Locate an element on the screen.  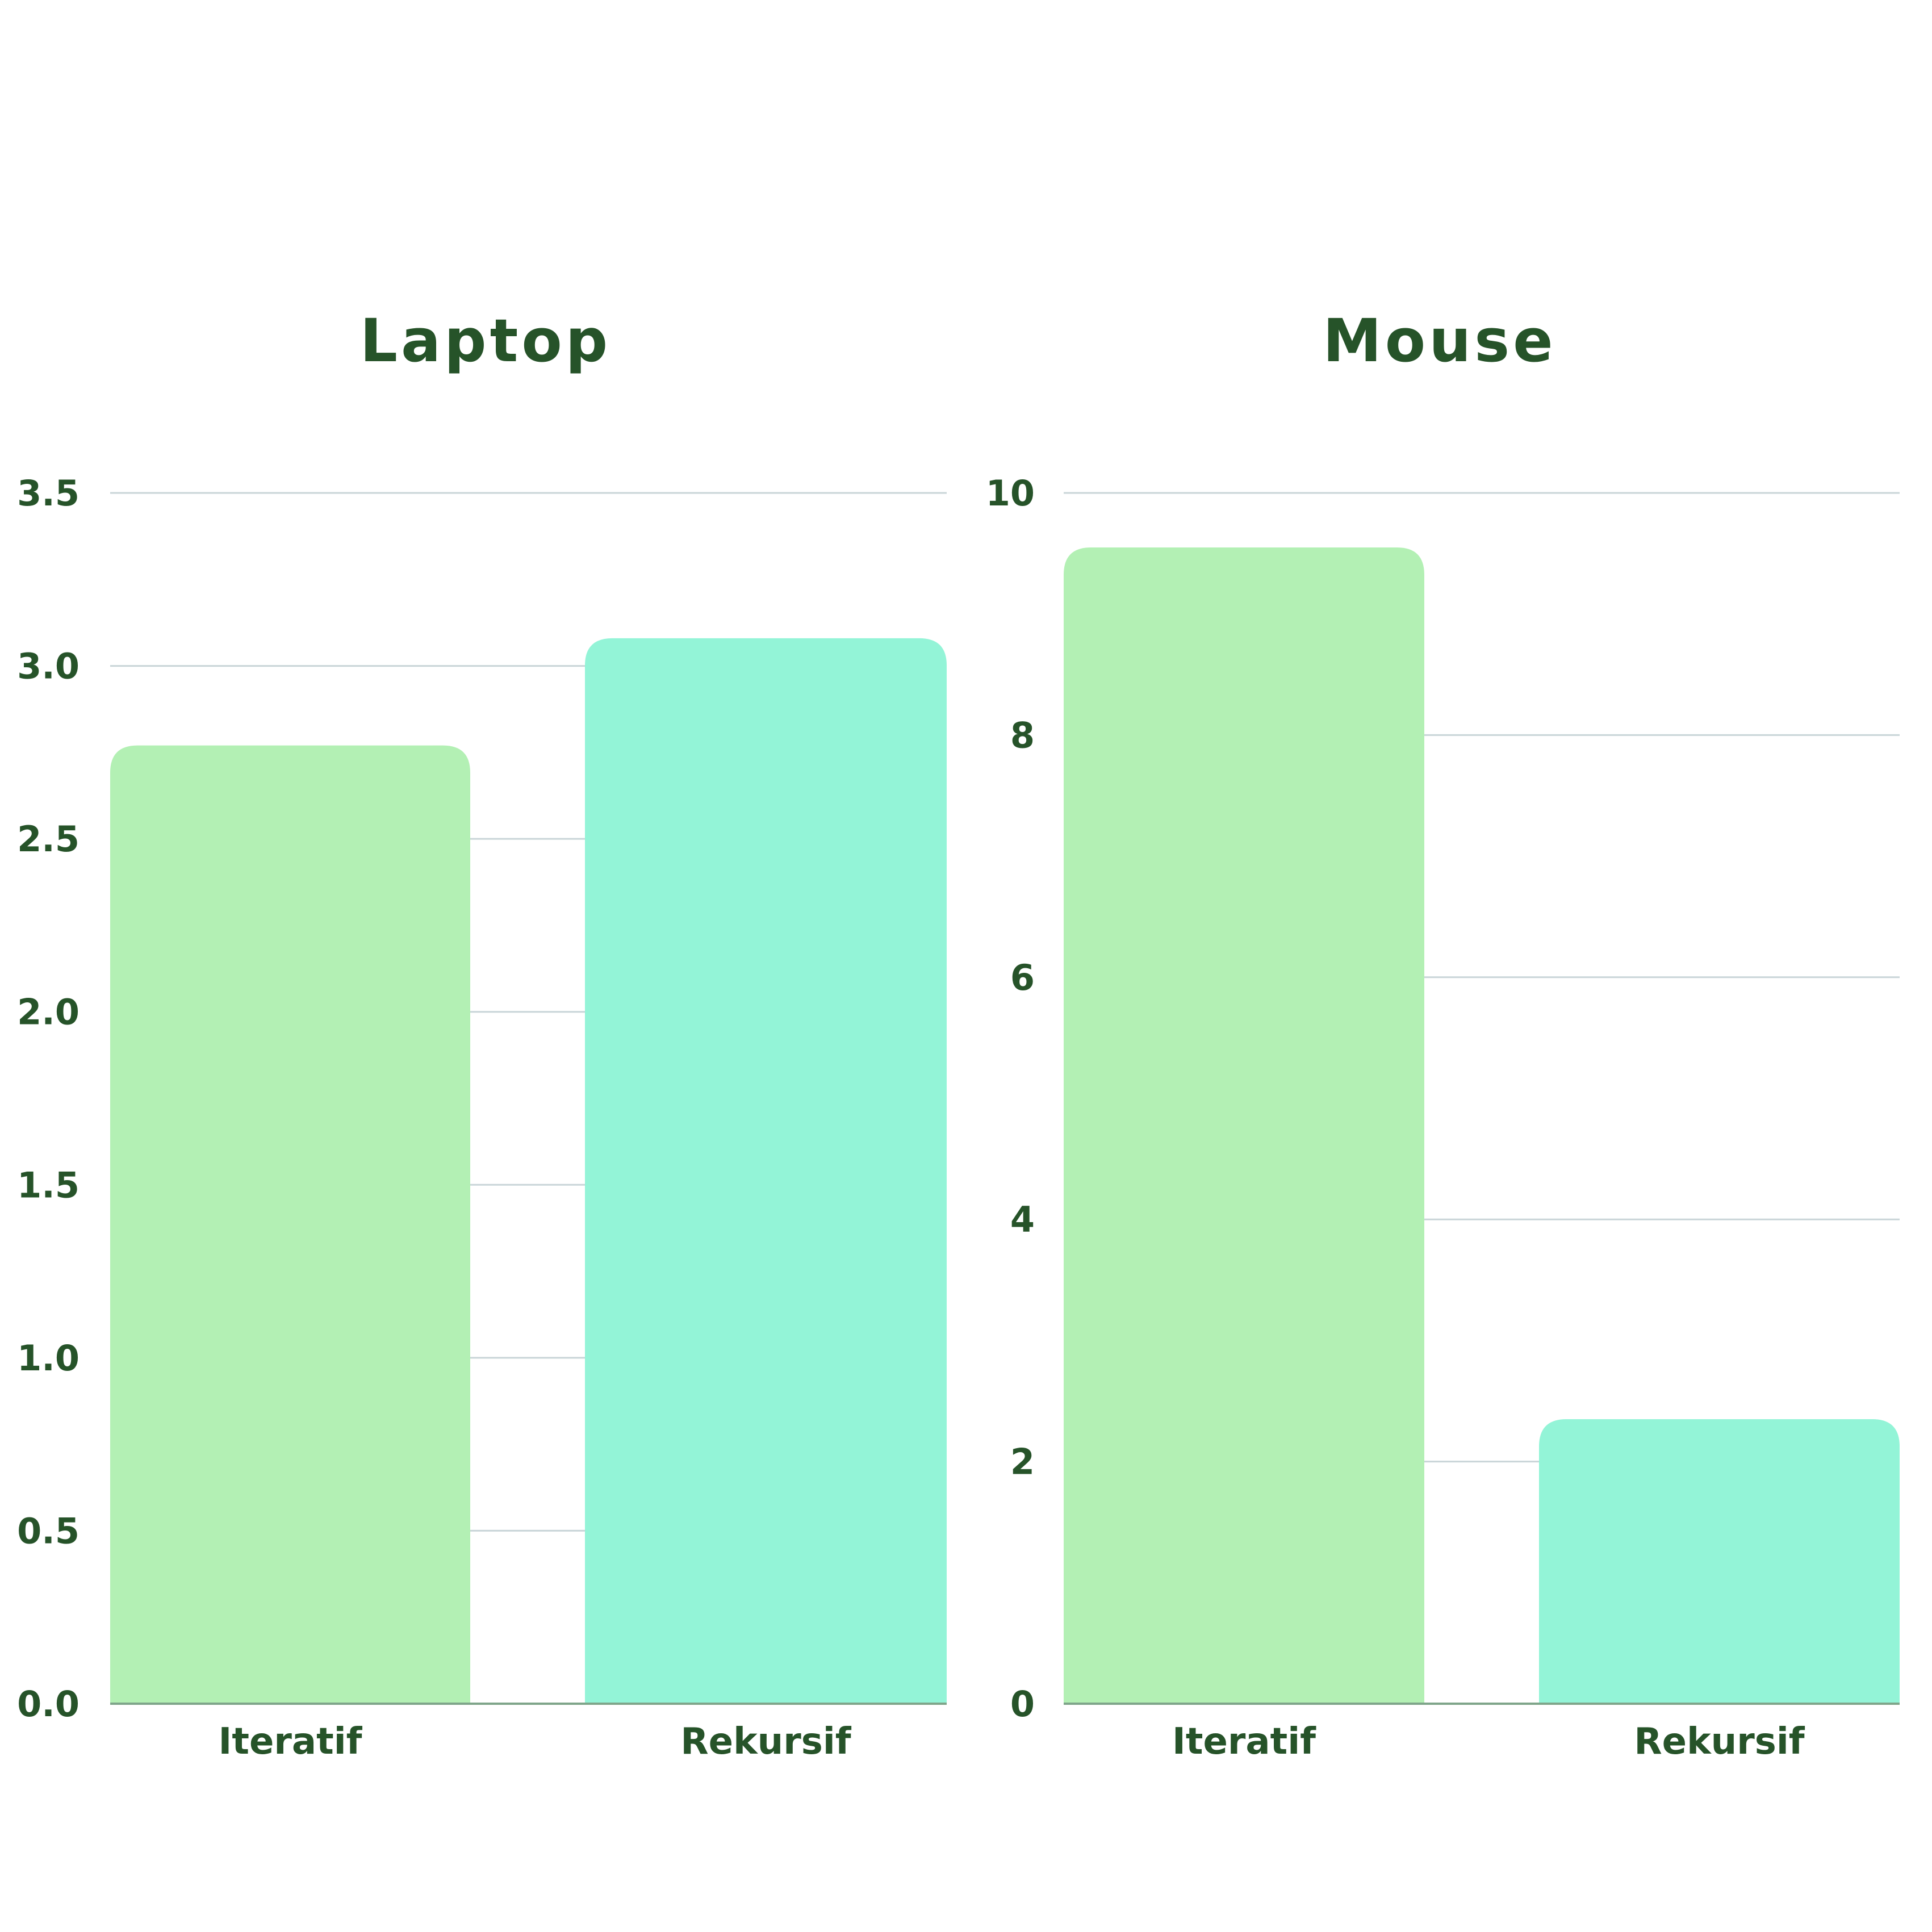
y-tick-label: 3.0 is located at coordinates (48, 666).